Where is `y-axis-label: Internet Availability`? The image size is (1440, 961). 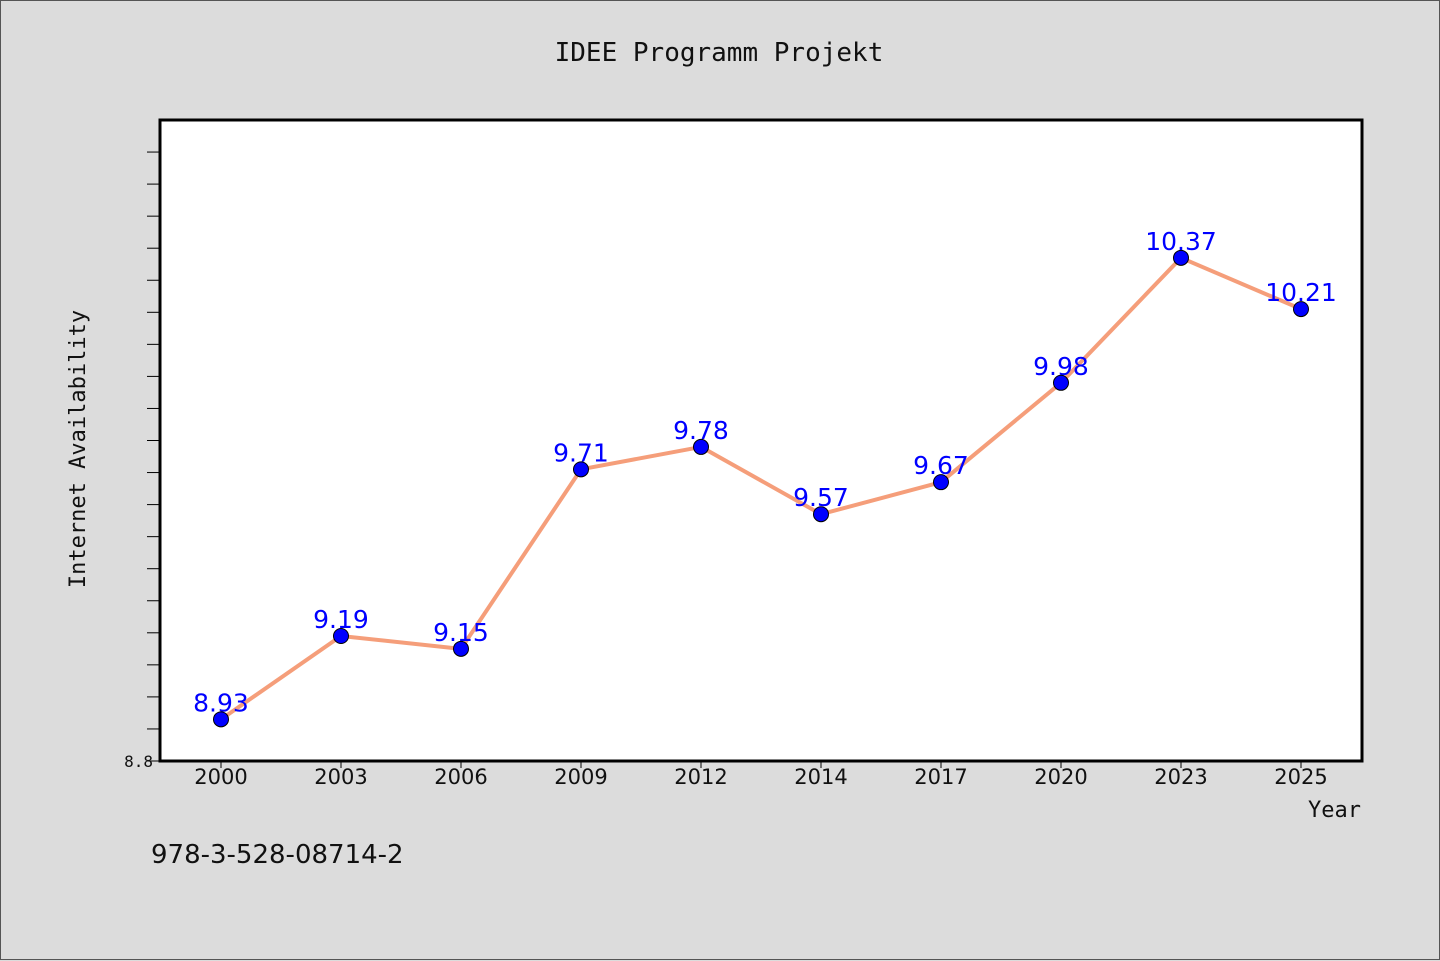 y-axis-label: Internet Availability is located at coordinates (78, 449).